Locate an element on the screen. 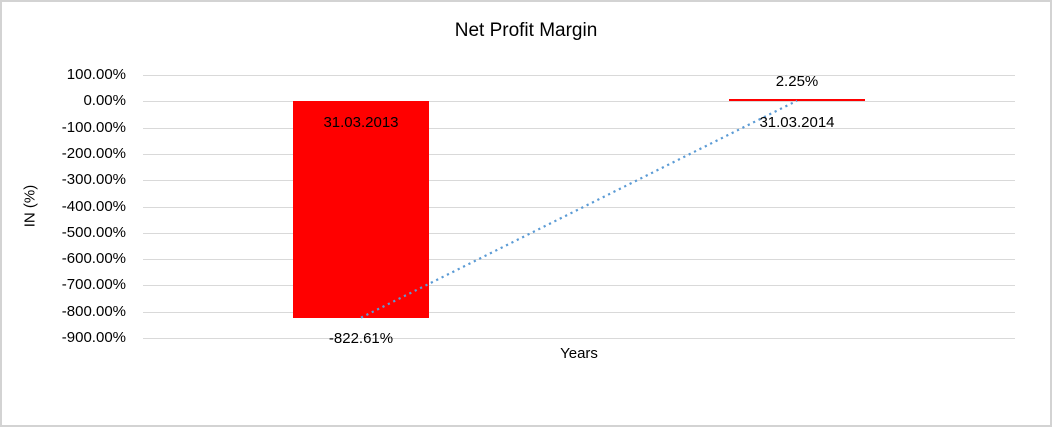  y-tick-label: -400.00% is located at coordinates (93, 206).